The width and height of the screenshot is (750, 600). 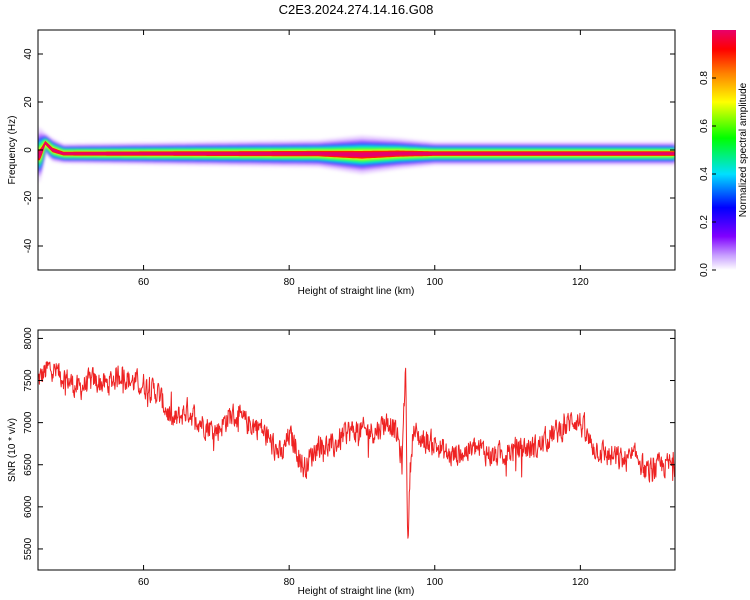 I want to click on snr-xlabel: Height of straight line (km), so click(x=356, y=591).